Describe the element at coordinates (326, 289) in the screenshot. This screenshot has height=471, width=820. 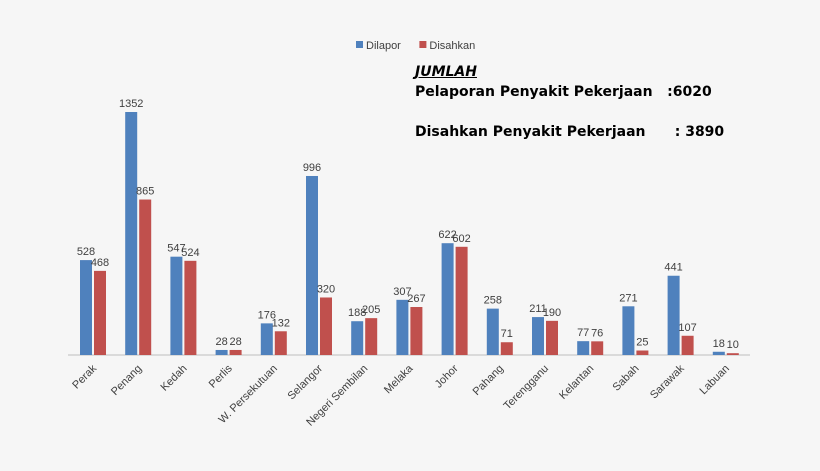
I see `data-label: 320` at that location.